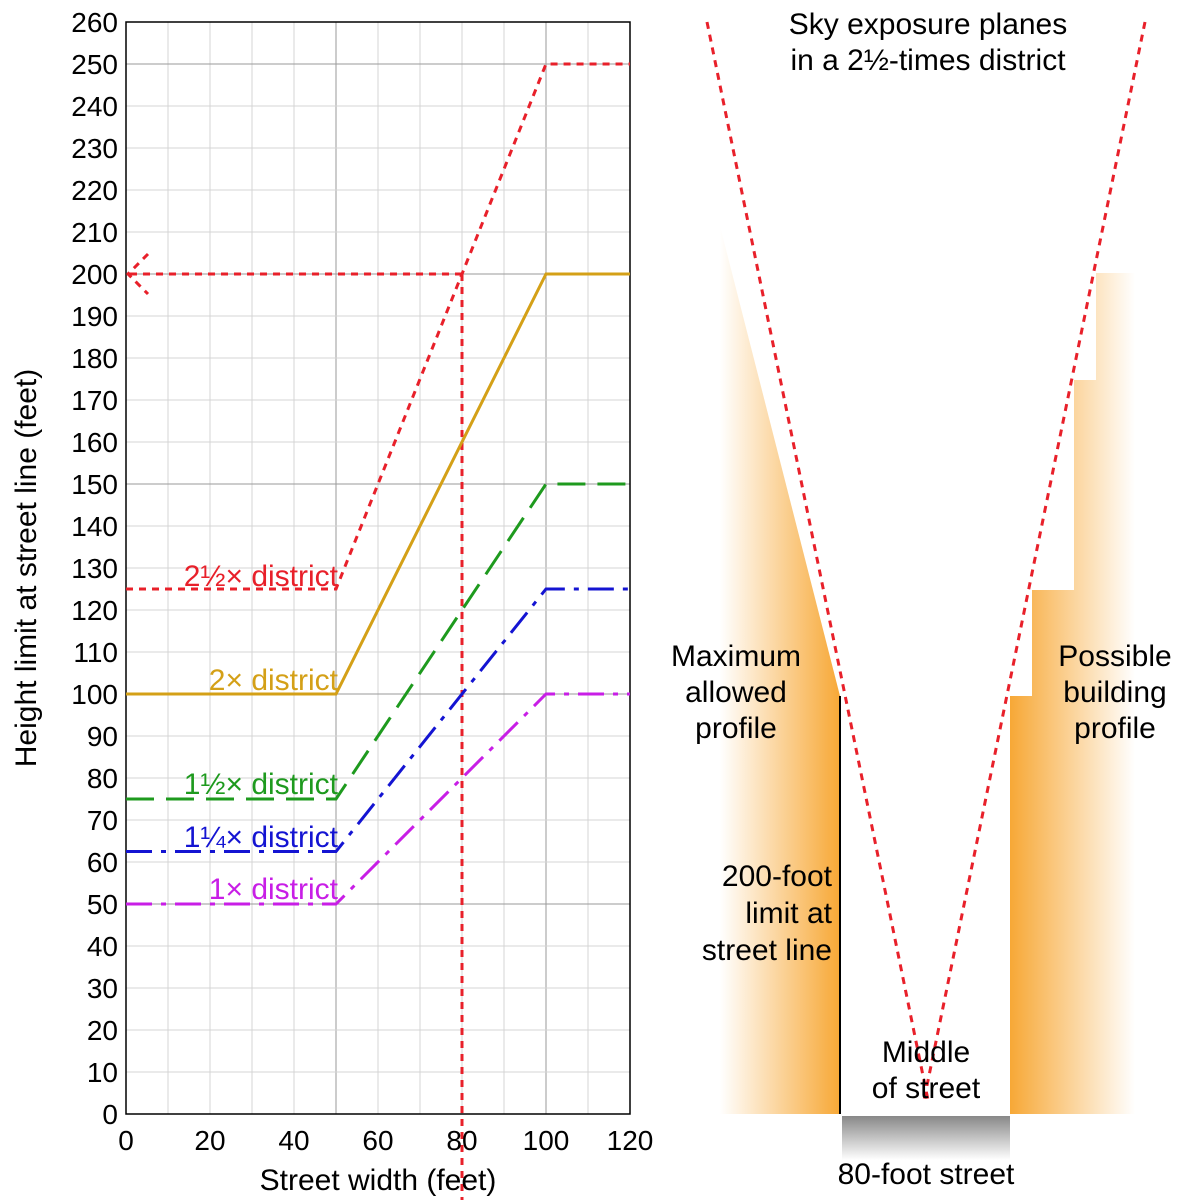 This screenshot has width=1200, height=1200. What do you see at coordinates (102, 1030) in the screenshot?
I see `y-tick-label: 20` at bounding box center [102, 1030].